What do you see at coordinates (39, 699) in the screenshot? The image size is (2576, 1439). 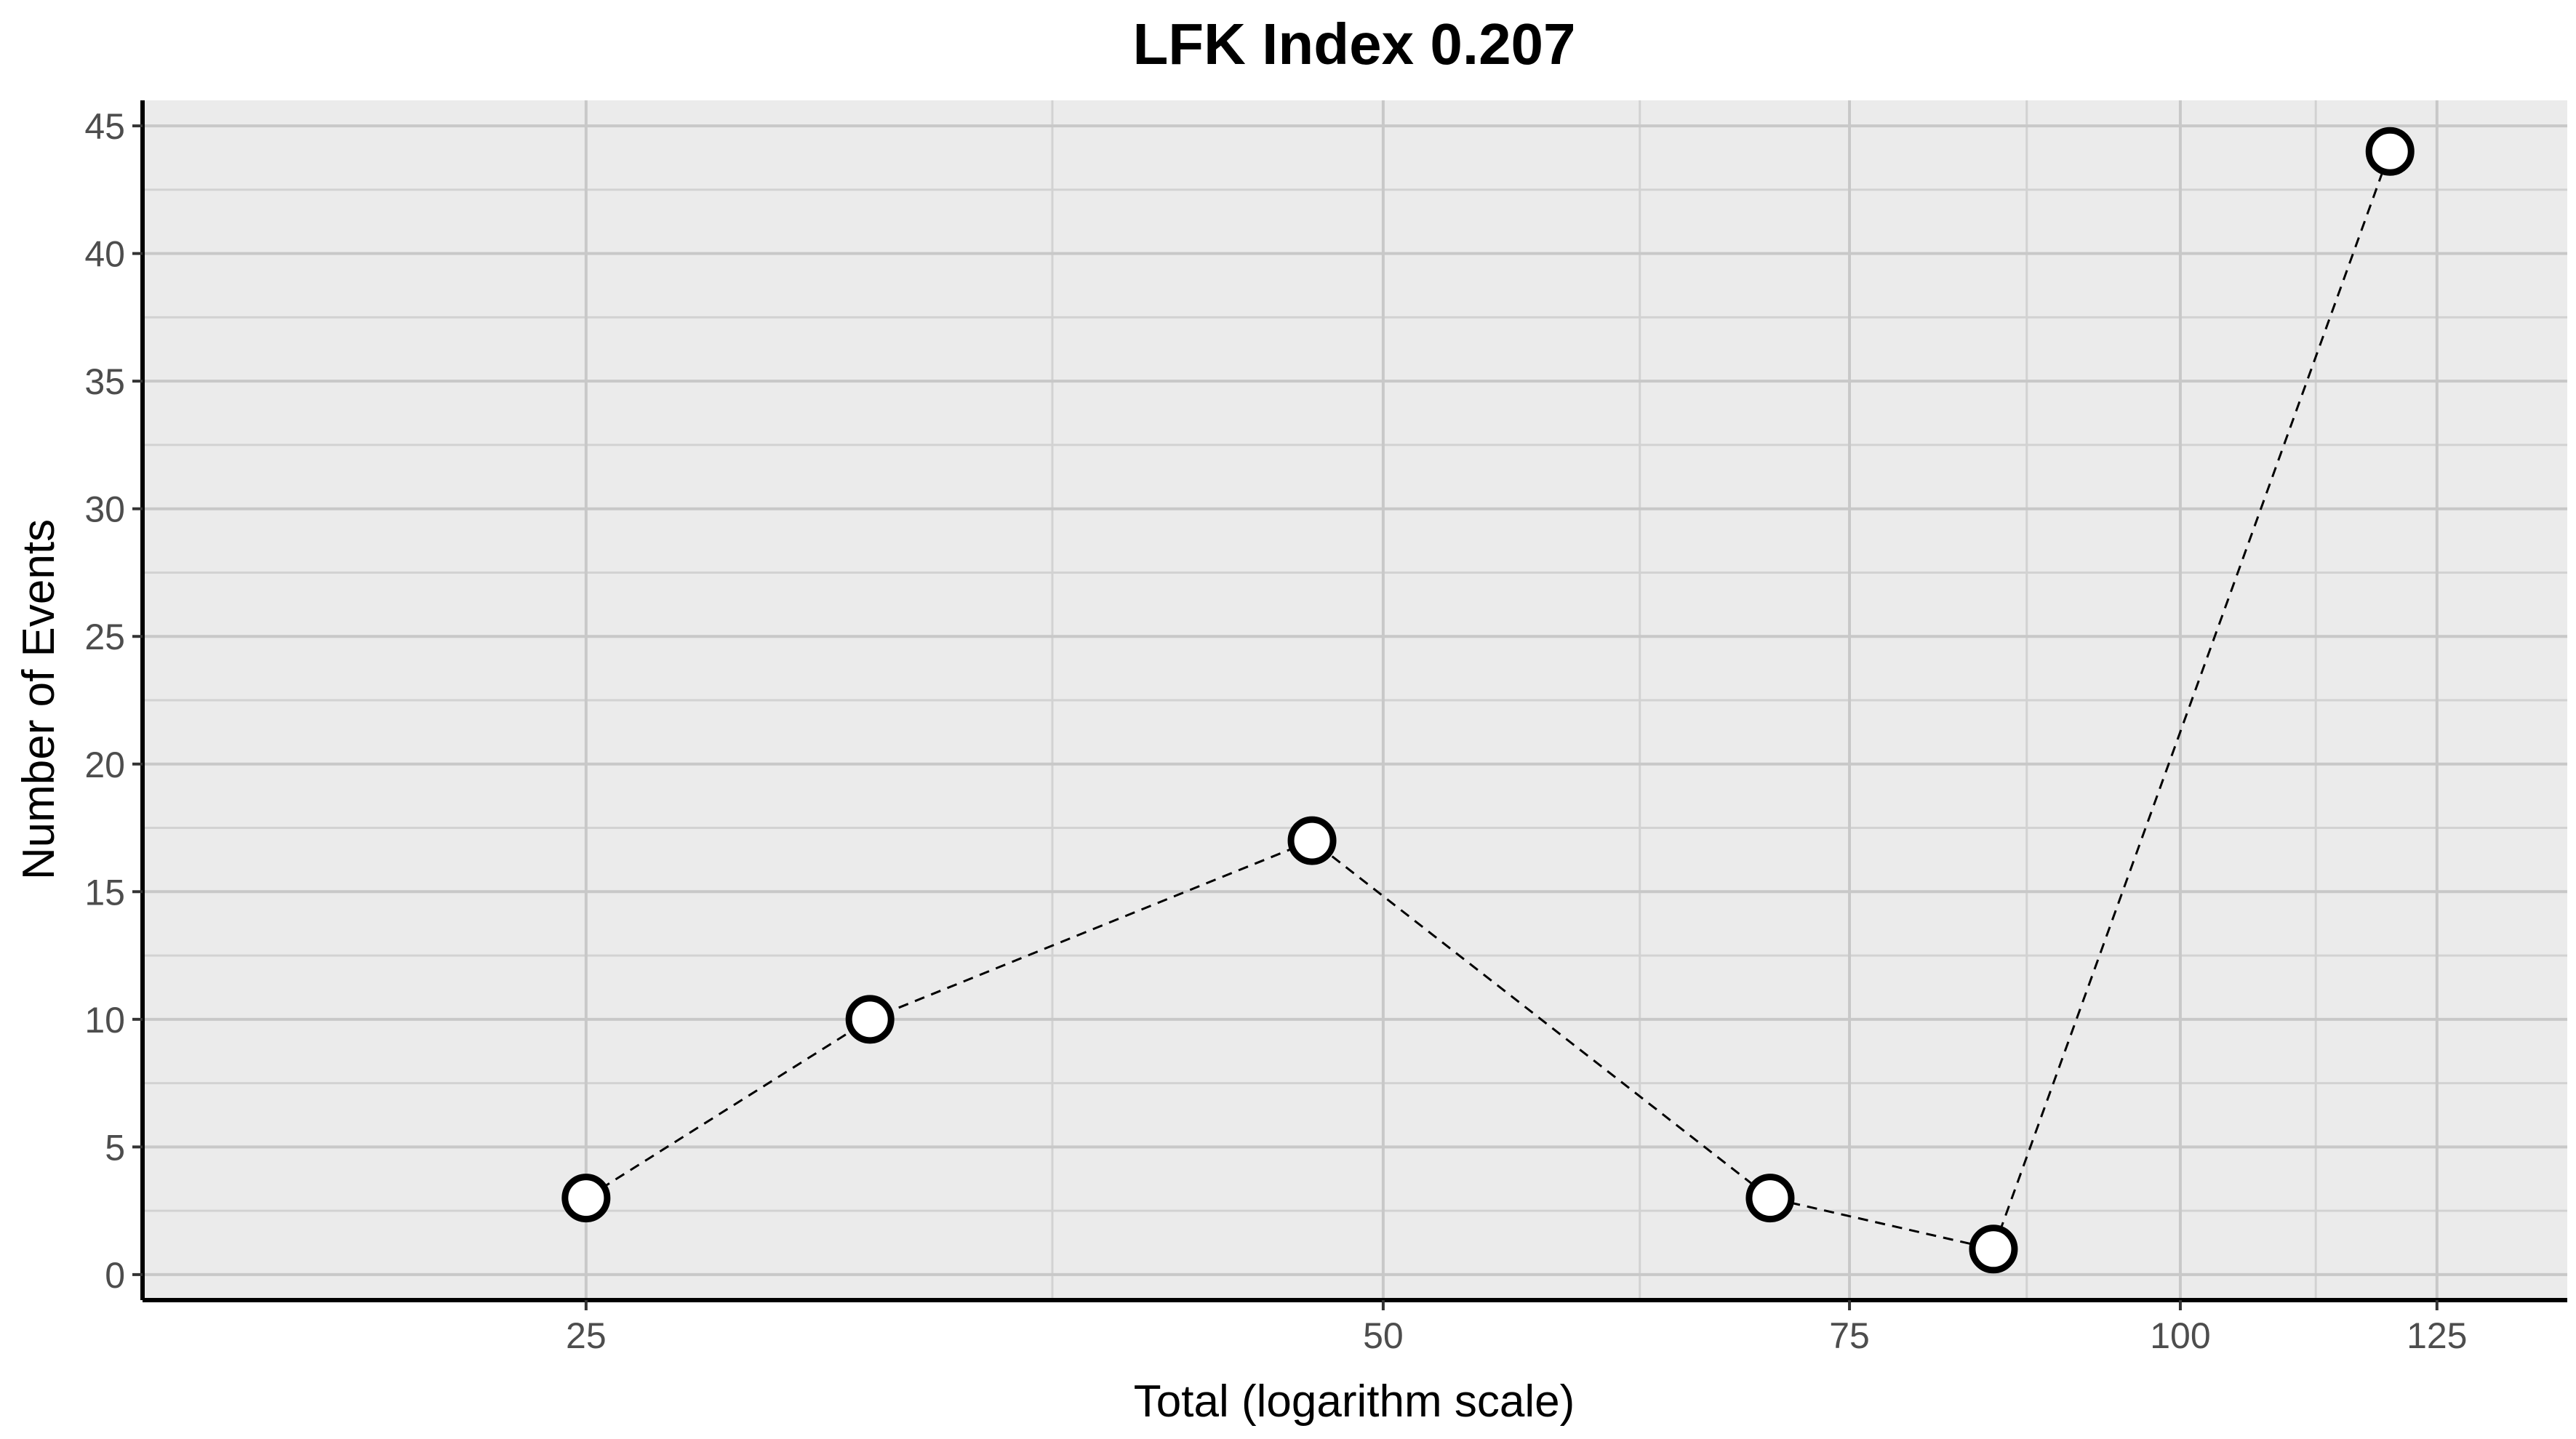 I see `y-axis-title: Number of Events` at bounding box center [39, 699].